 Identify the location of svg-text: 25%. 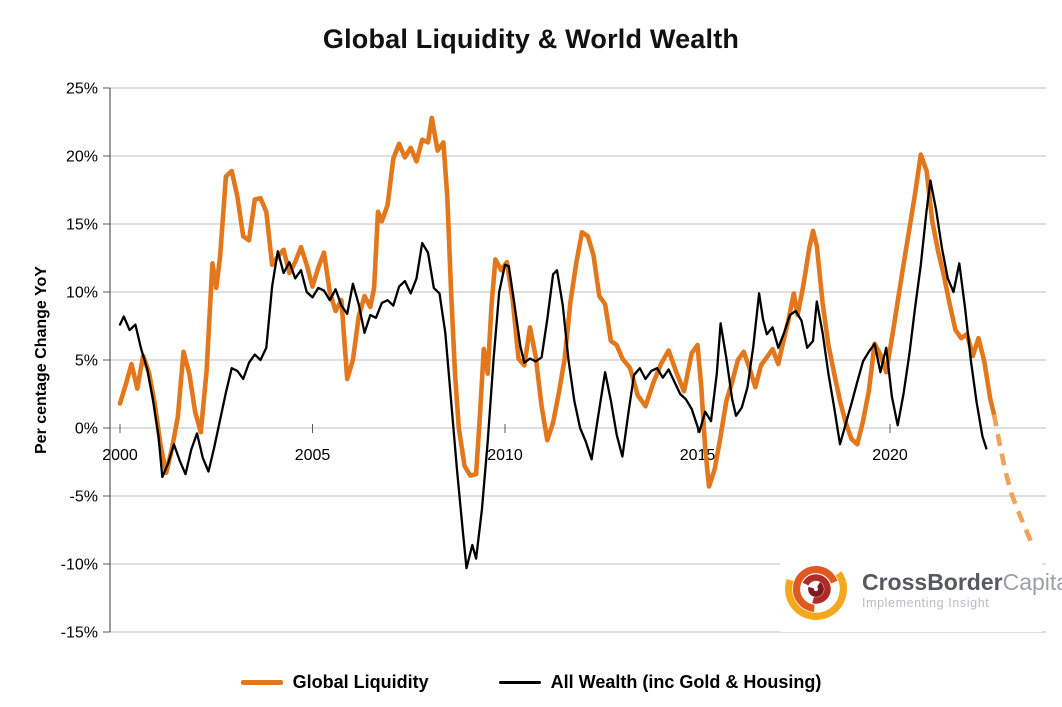
(82, 89).